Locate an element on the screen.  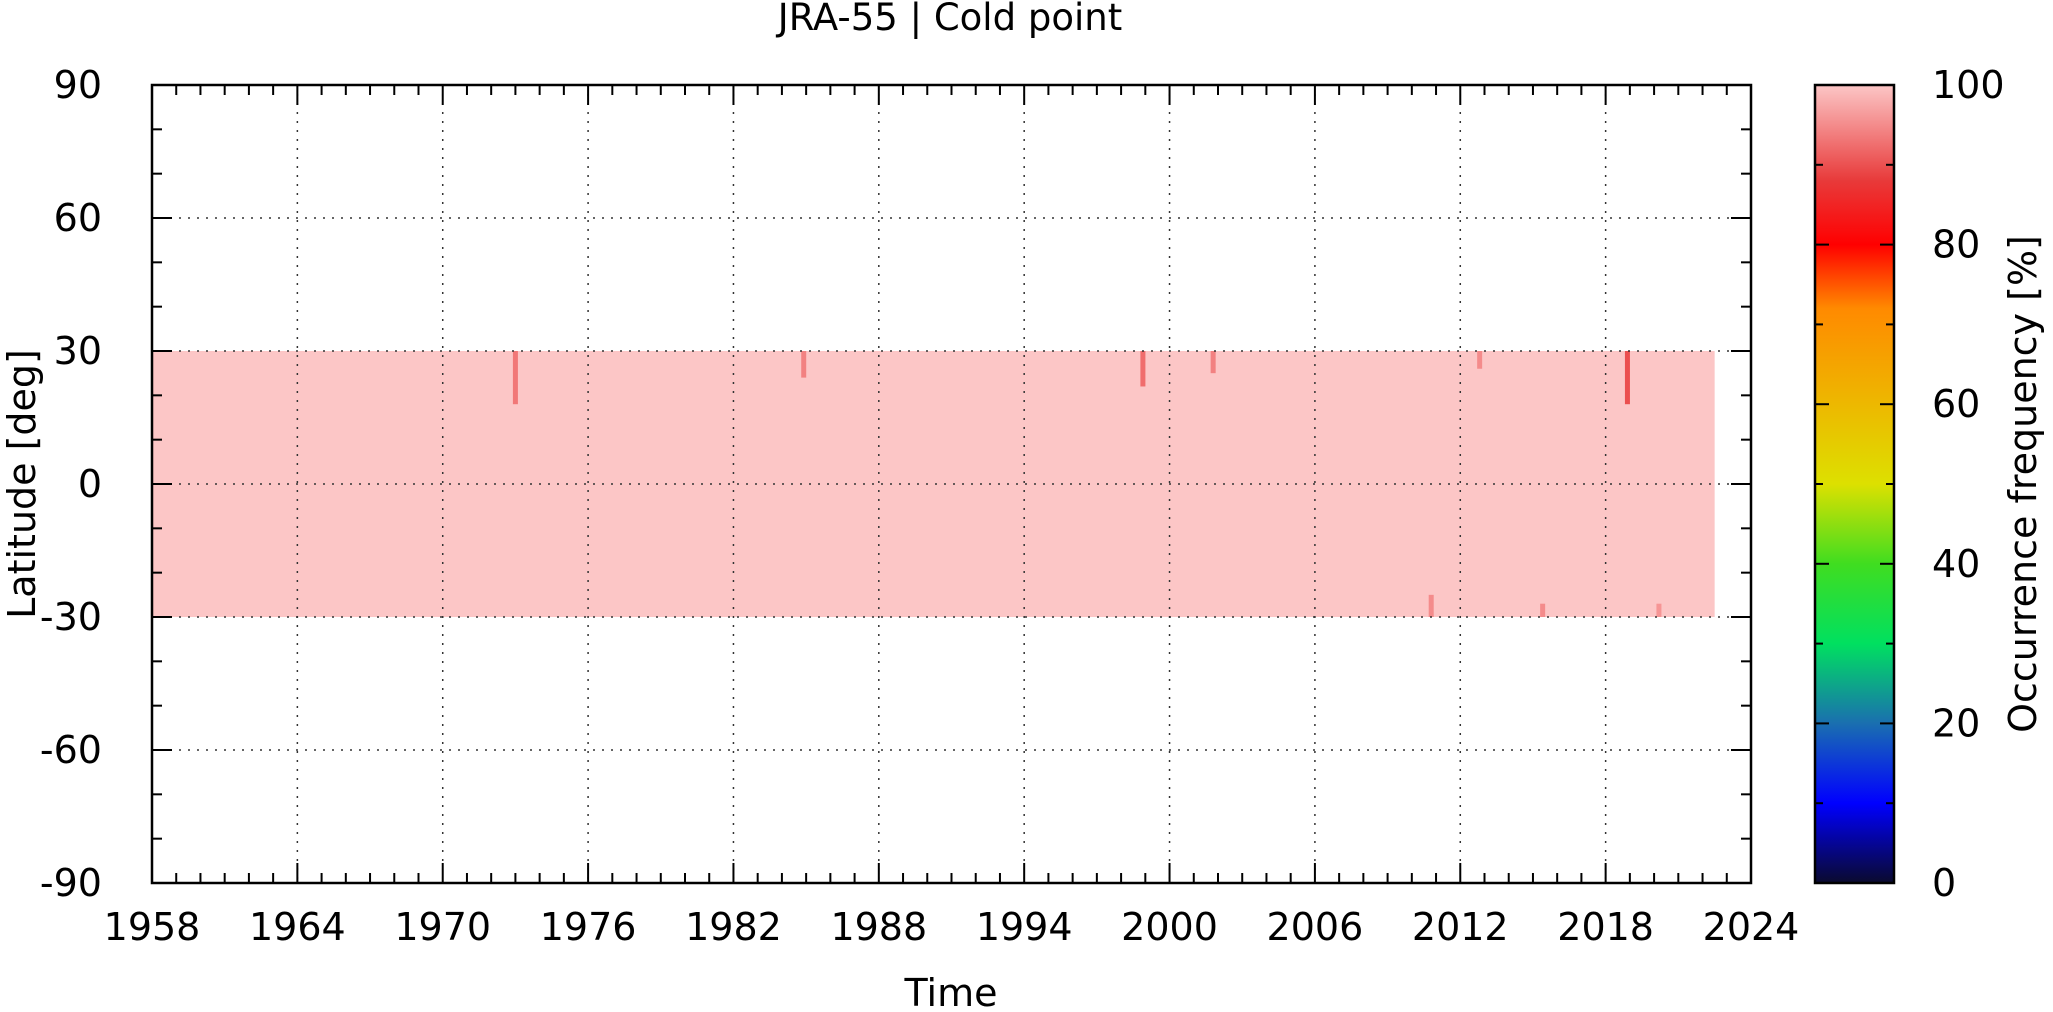
x-axis-title: Time is located at coordinates (951, 991).